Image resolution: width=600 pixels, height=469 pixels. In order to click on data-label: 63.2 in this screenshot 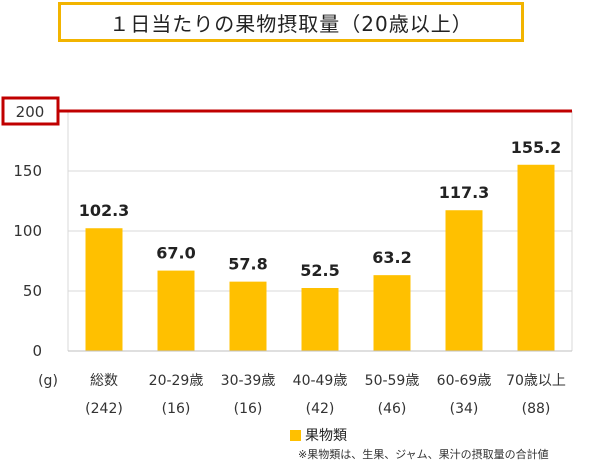, I will do `click(391, 257)`.